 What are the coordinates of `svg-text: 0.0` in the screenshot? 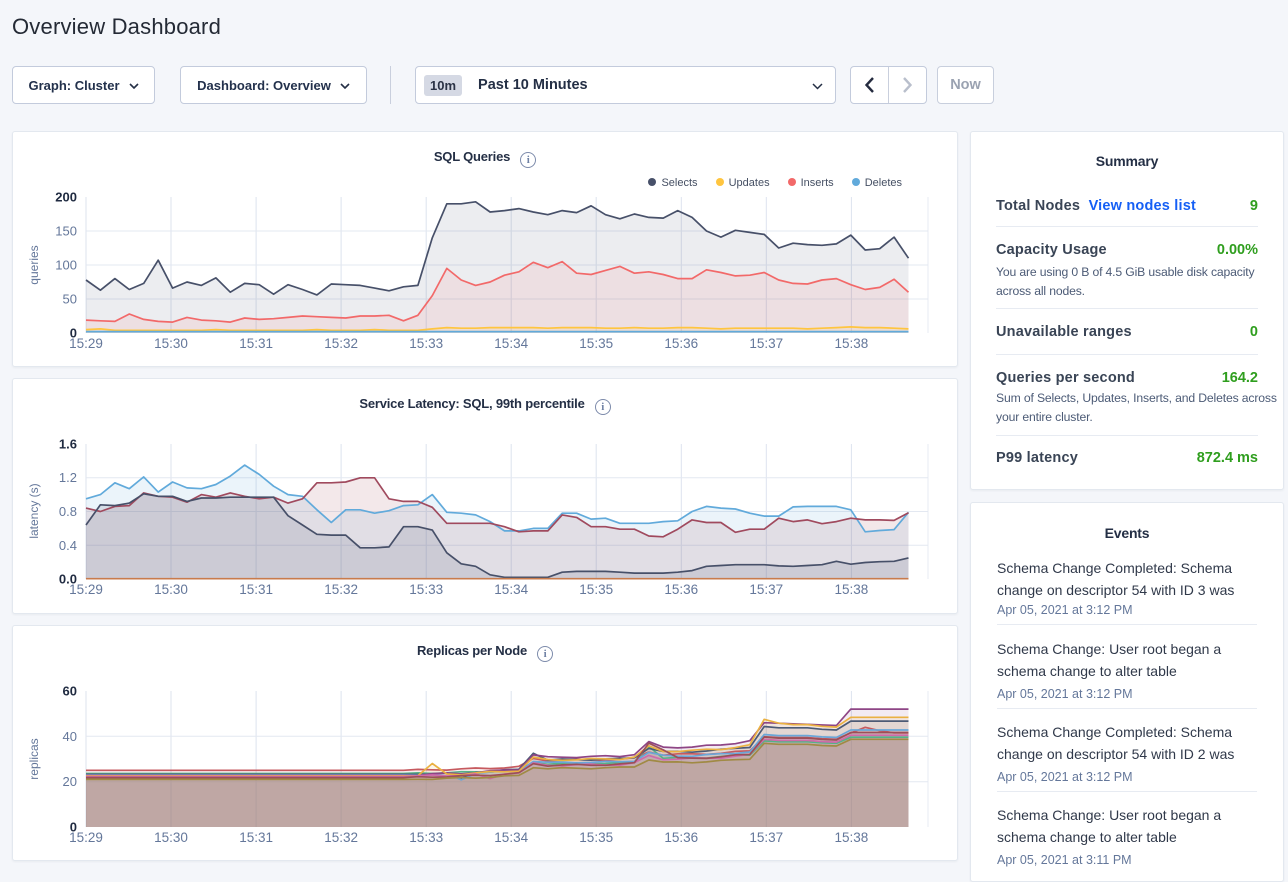 It's located at (68, 579).